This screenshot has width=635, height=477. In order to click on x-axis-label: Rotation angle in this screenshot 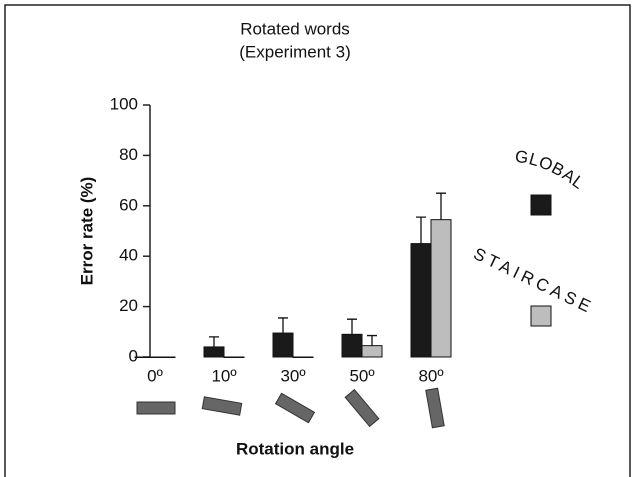, I will do `click(295, 448)`.